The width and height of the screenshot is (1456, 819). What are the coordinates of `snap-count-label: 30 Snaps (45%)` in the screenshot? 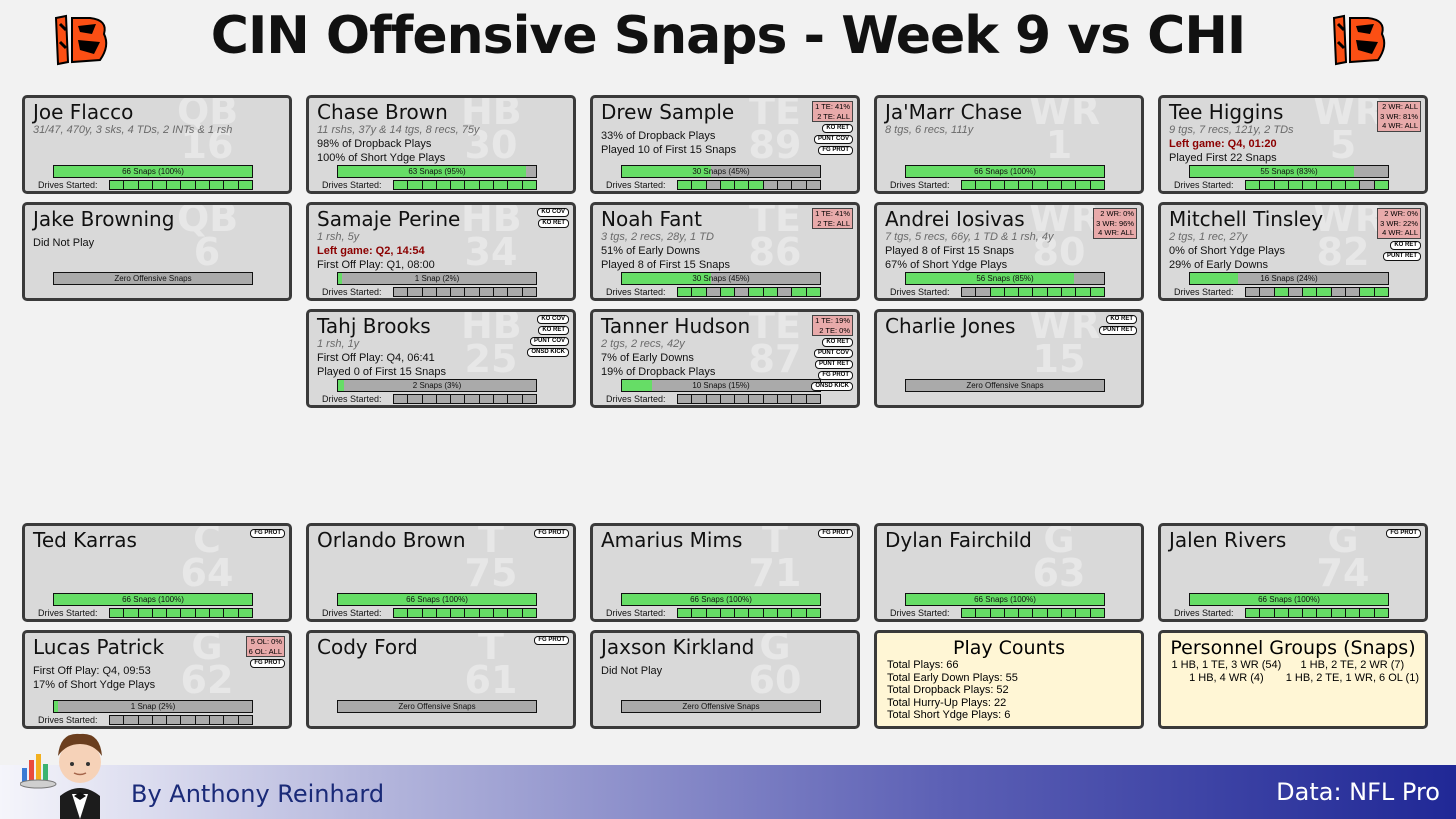 It's located at (721, 278).